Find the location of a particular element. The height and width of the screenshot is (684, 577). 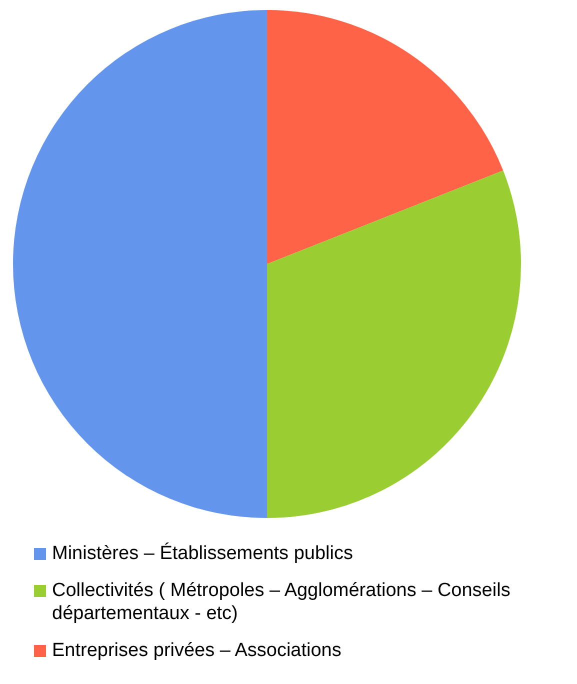

legend-label: Collectivités ( Métropoles – Agglomérations – Conseils départementaux - etc) is located at coordinates (282, 602).